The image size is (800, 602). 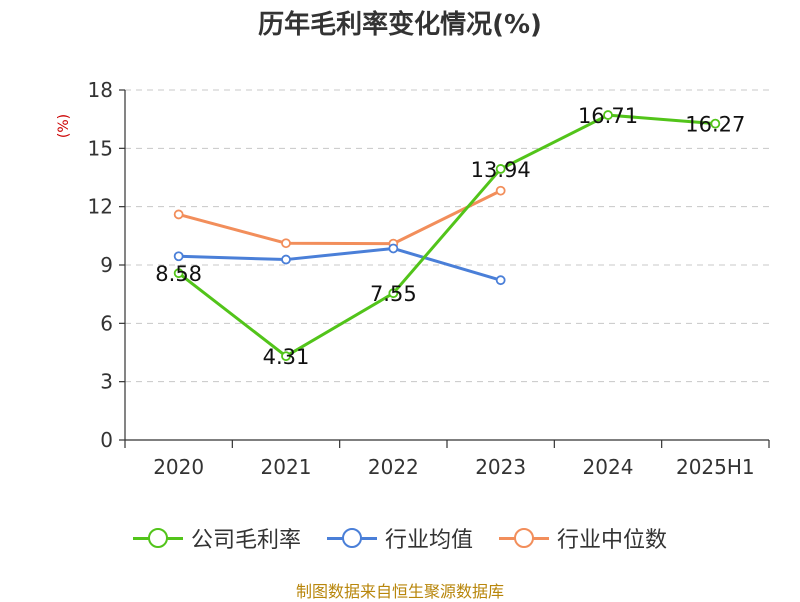 I want to click on x-tick-label: 2025H1, so click(x=715, y=467).